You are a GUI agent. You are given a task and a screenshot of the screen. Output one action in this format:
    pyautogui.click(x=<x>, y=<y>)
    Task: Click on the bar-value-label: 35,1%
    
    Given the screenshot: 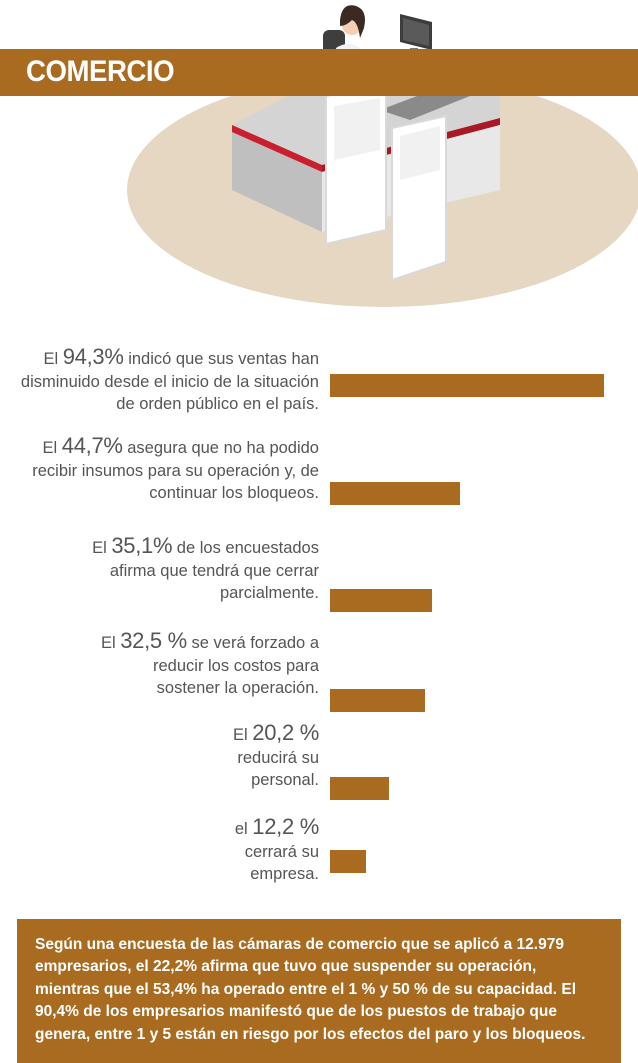 What is the action you would take?
    pyautogui.click(x=142, y=545)
    